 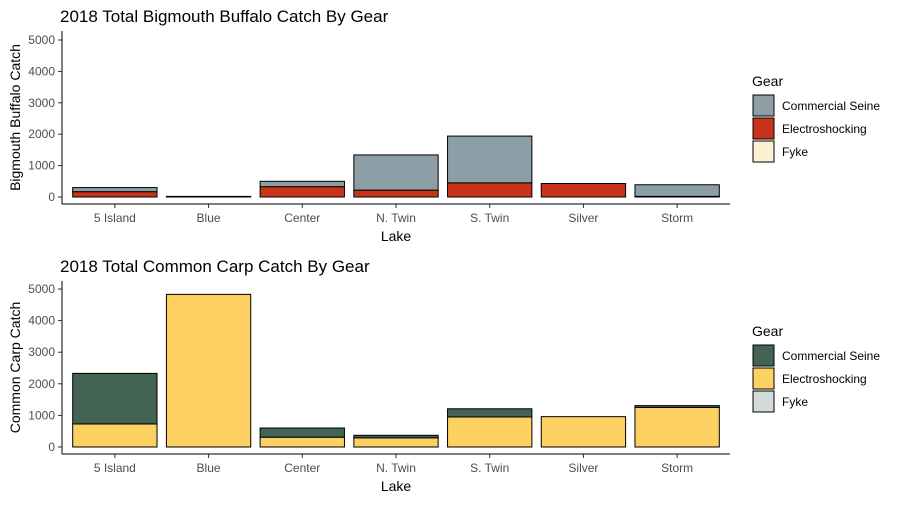 What do you see at coordinates (215, 266) in the screenshot?
I see `chart-title: 2018 Total Common Carp Catch By Gear` at bounding box center [215, 266].